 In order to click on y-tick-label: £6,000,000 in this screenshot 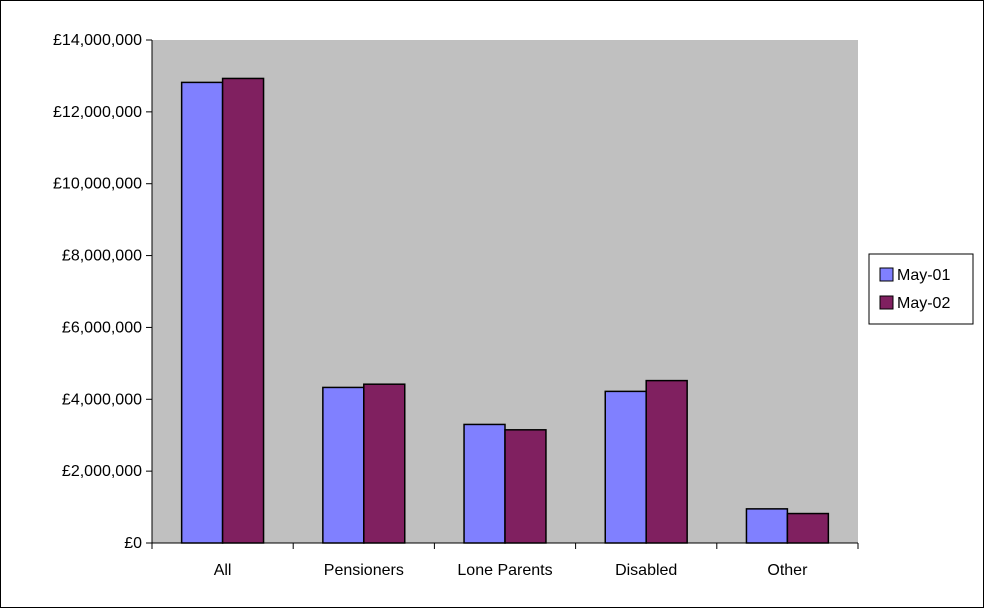, I will do `click(102, 327)`.